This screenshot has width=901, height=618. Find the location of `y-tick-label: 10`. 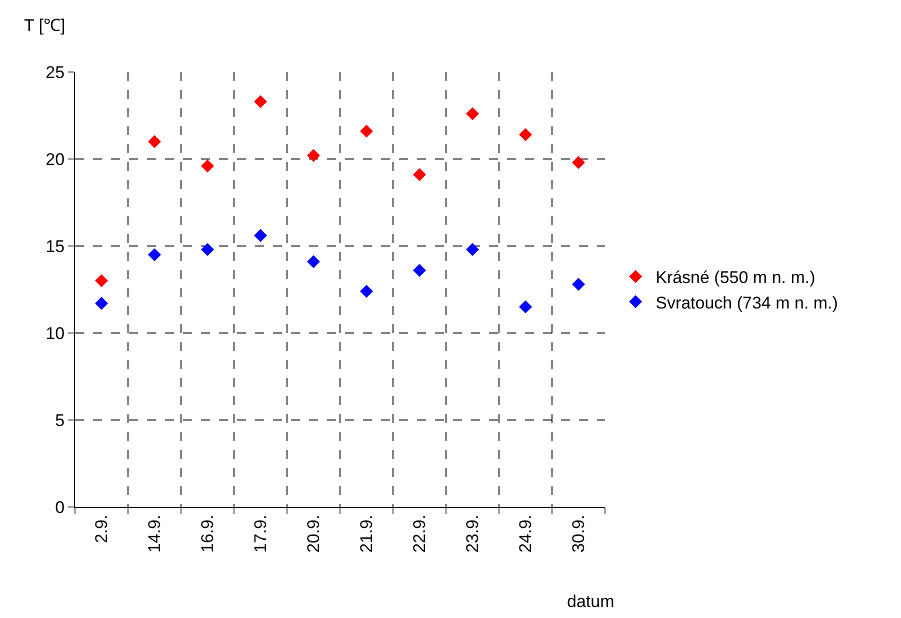

y-tick-label: 10 is located at coordinates (55, 333).